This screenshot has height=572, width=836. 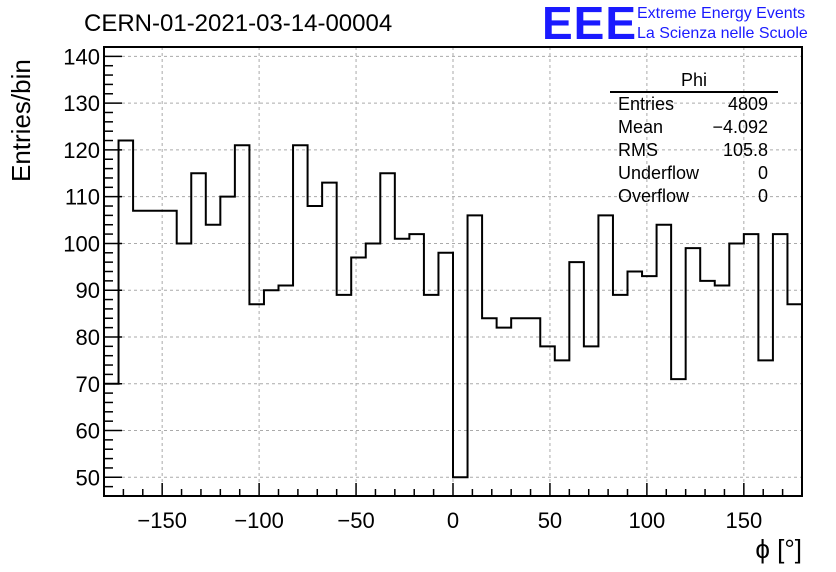 I want to click on y-tick-label: 50, so click(x=88, y=477).